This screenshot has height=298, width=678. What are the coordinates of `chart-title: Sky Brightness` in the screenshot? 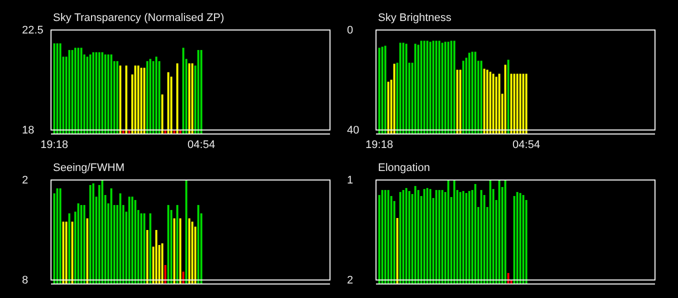 It's located at (415, 18).